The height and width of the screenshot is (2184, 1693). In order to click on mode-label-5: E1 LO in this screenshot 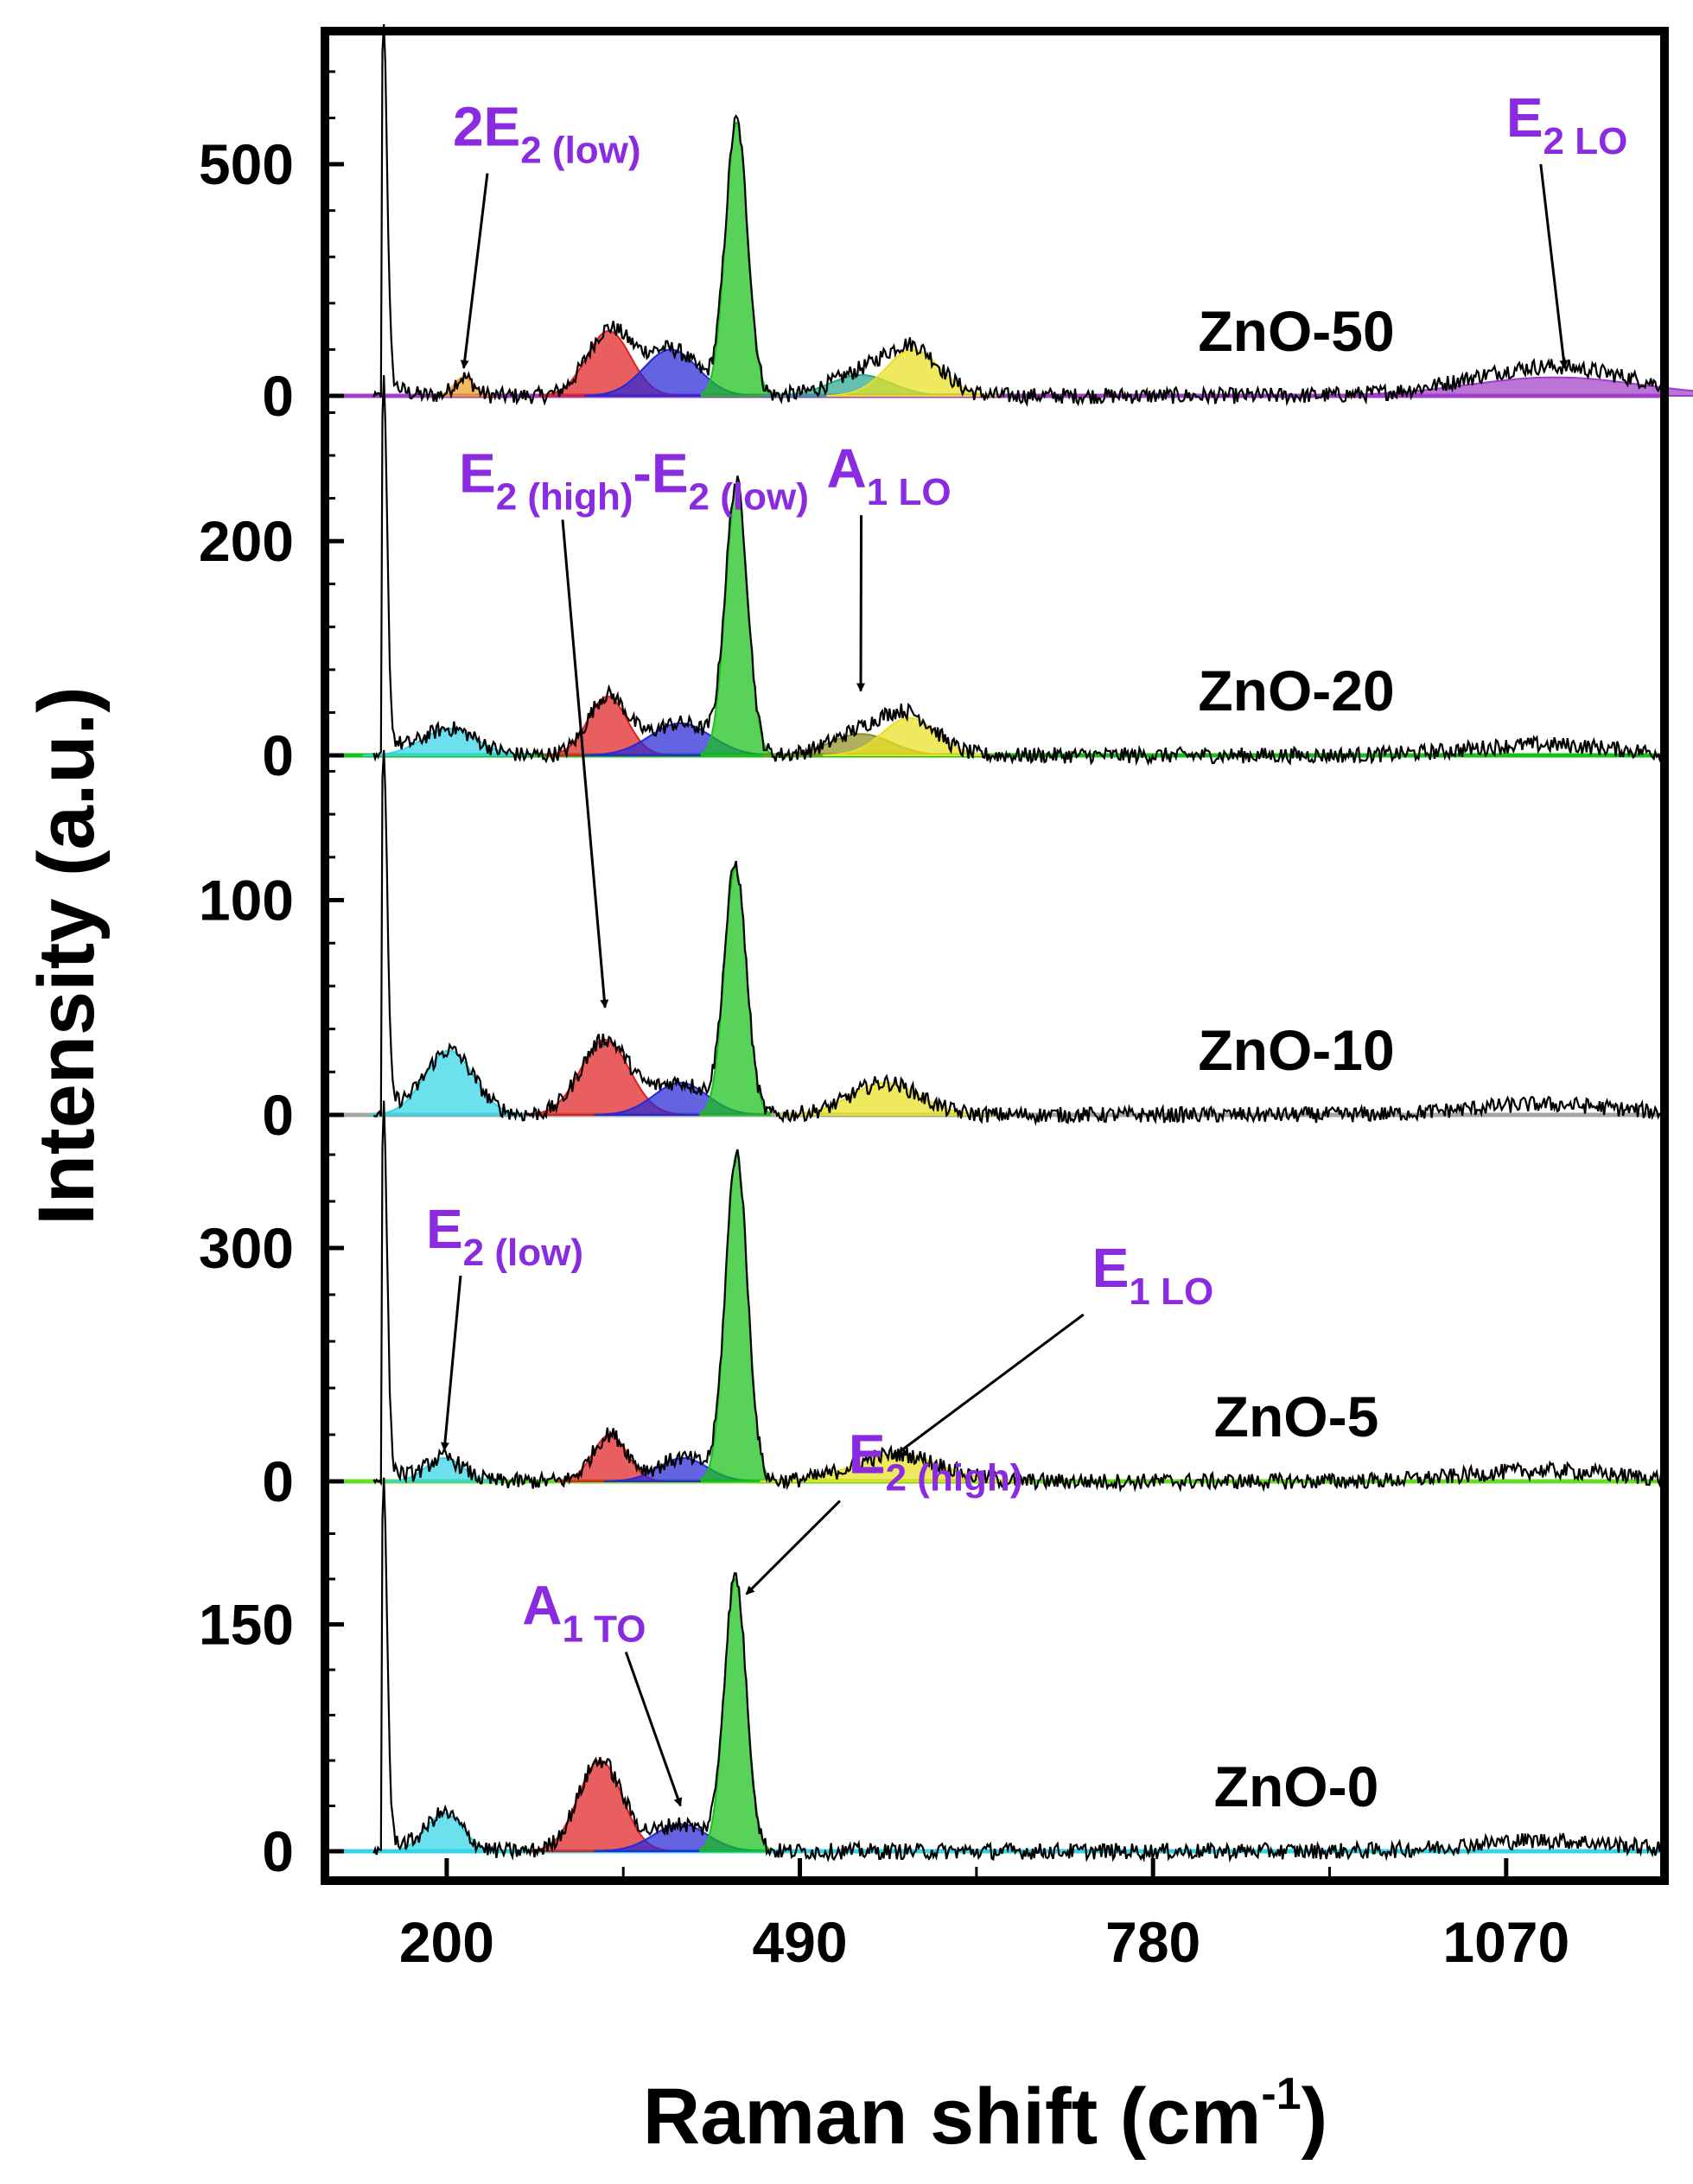, I will do `click(1152, 1275)`.